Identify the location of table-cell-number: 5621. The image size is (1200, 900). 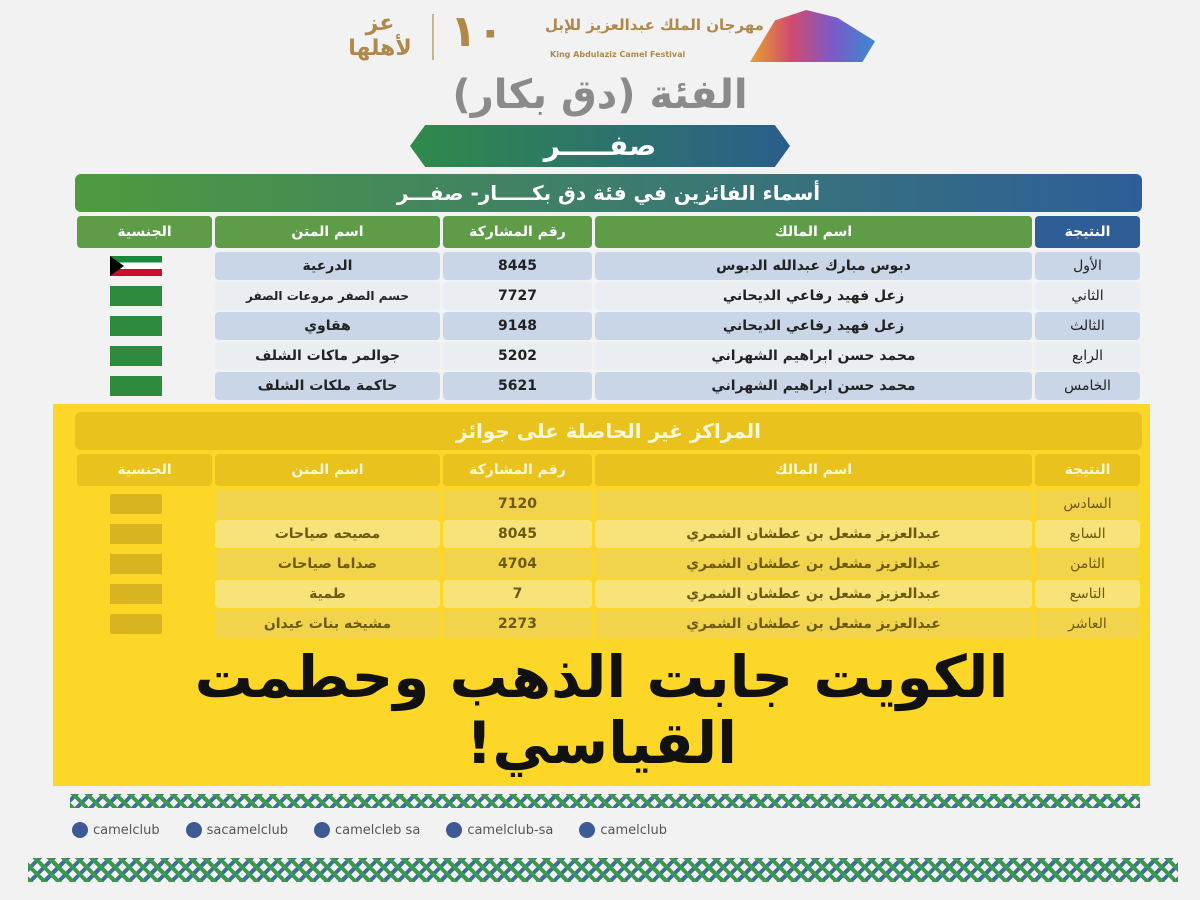
(517, 386).